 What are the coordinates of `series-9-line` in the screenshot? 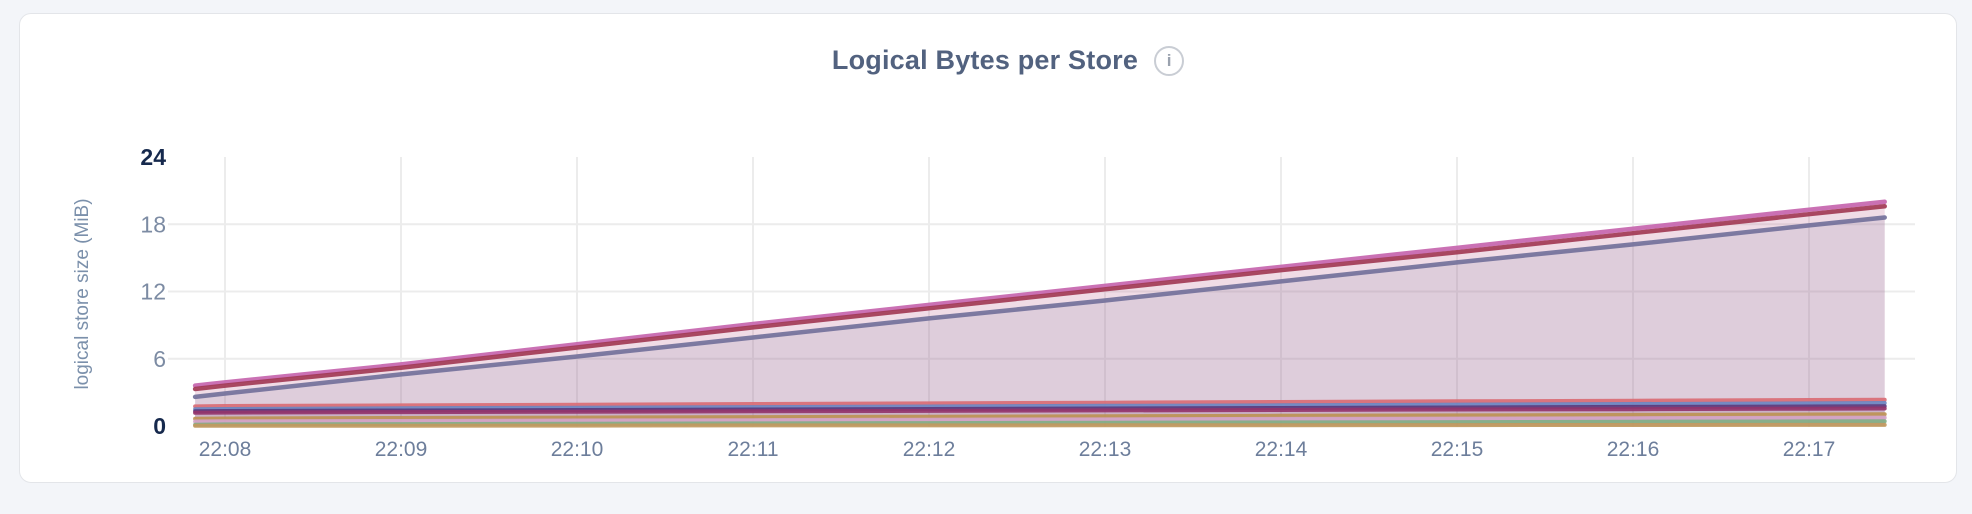 It's located at (1040, 419).